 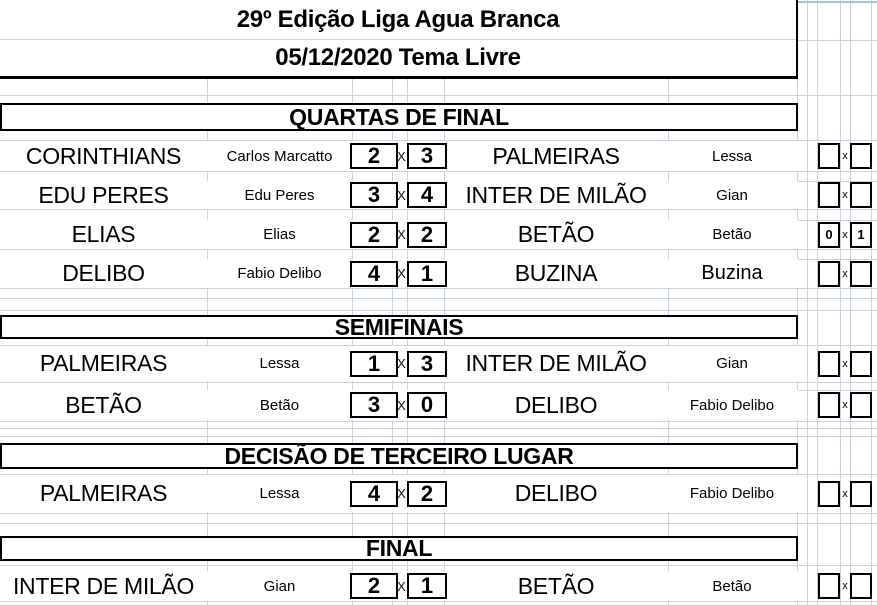 I want to click on player1-cell: Gian, so click(x=279, y=586).